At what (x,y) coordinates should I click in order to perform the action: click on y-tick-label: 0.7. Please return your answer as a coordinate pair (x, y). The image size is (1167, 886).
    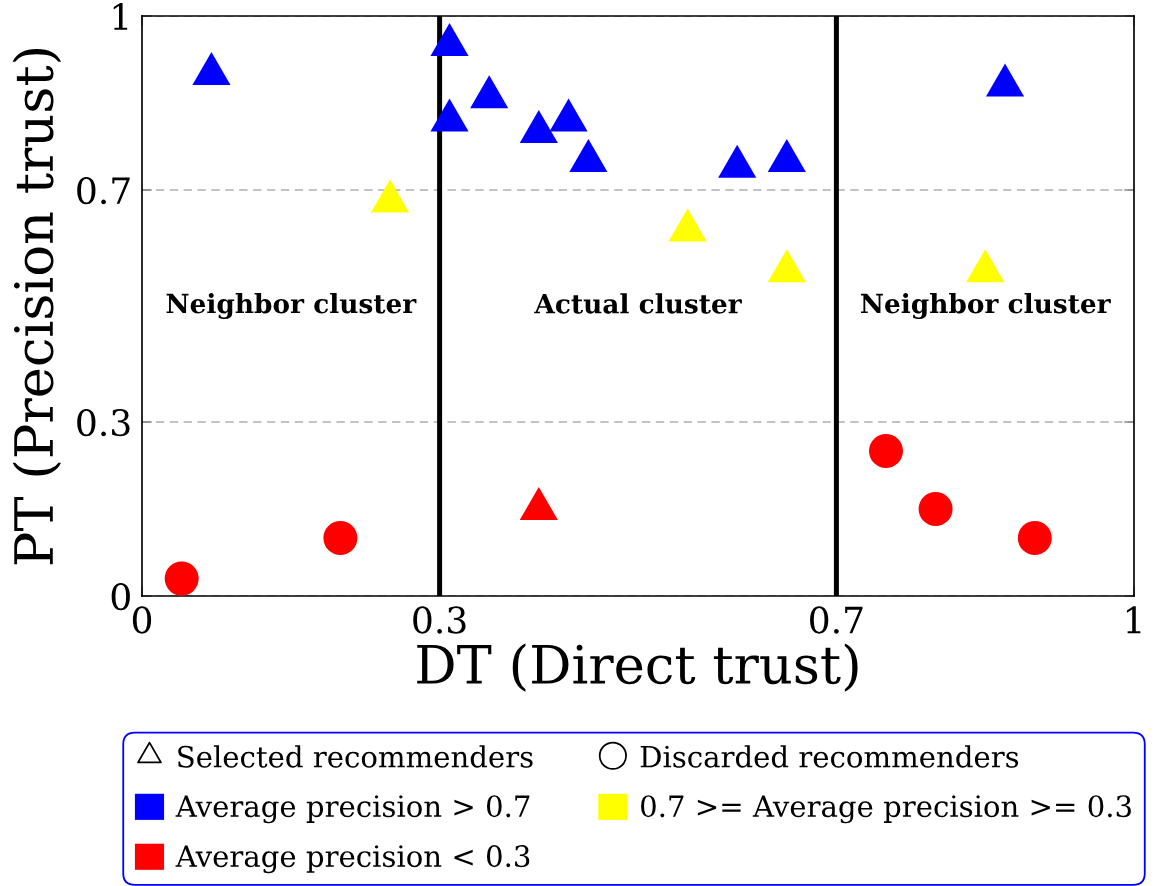
    Looking at the image, I should click on (103, 190).